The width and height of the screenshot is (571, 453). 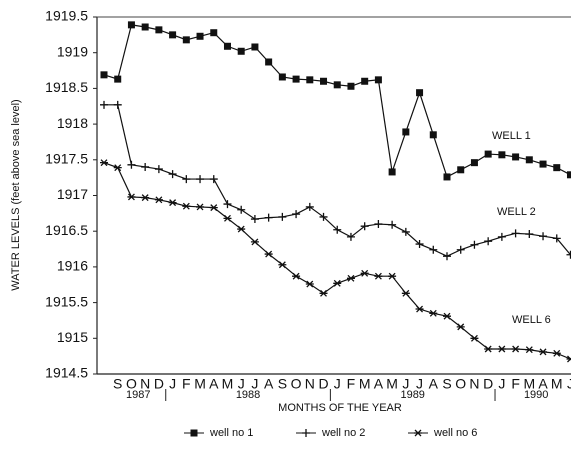 What do you see at coordinates (66, 373) in the screenshot?
I see `y-tick-label: 1914.5` at bounding box center [66, 373].